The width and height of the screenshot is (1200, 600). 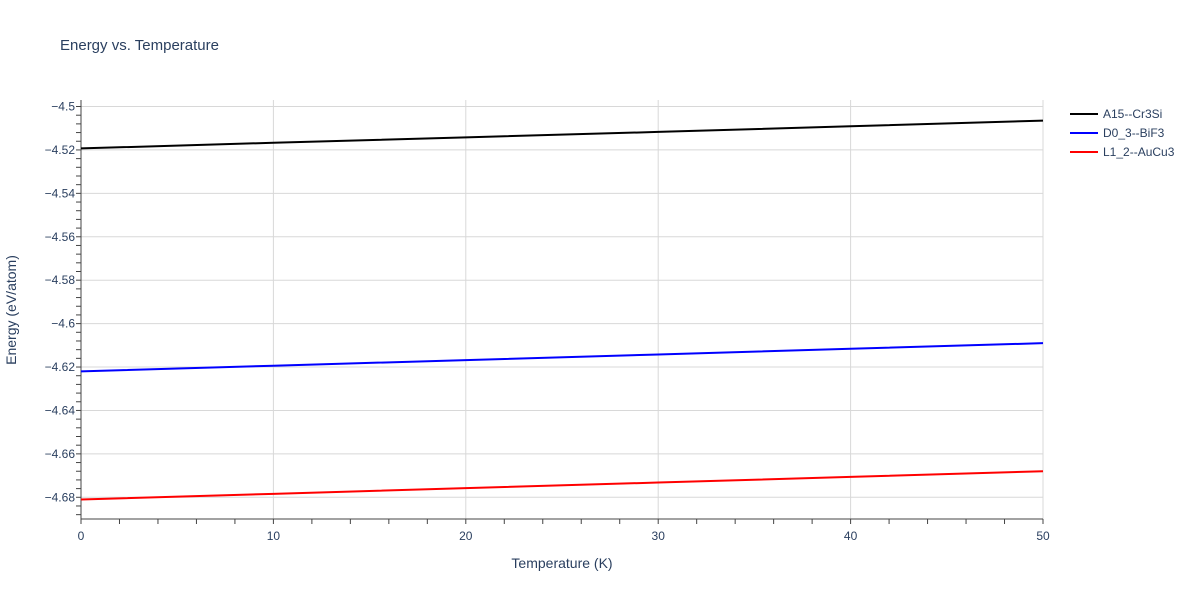 What do you see at coordinates (60, 193) in the screenshot?
I see `y-tick-label: −4.54` at bounding box center [60, 193].